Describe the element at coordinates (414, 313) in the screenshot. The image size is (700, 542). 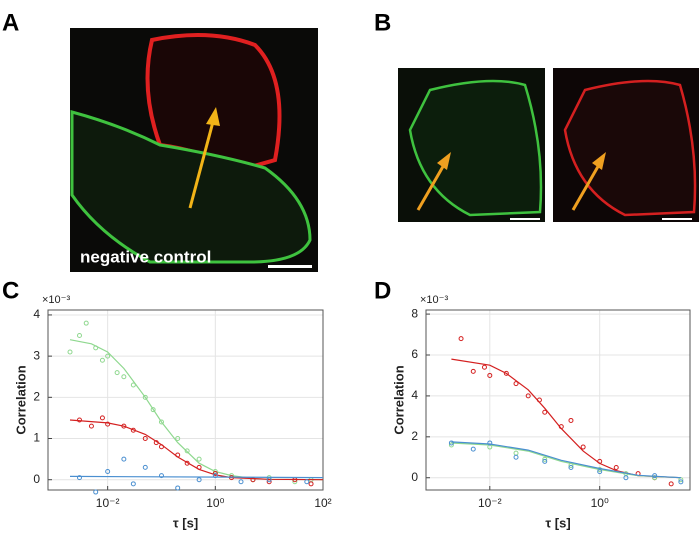
I see `y-tick-label: 8` at that location.